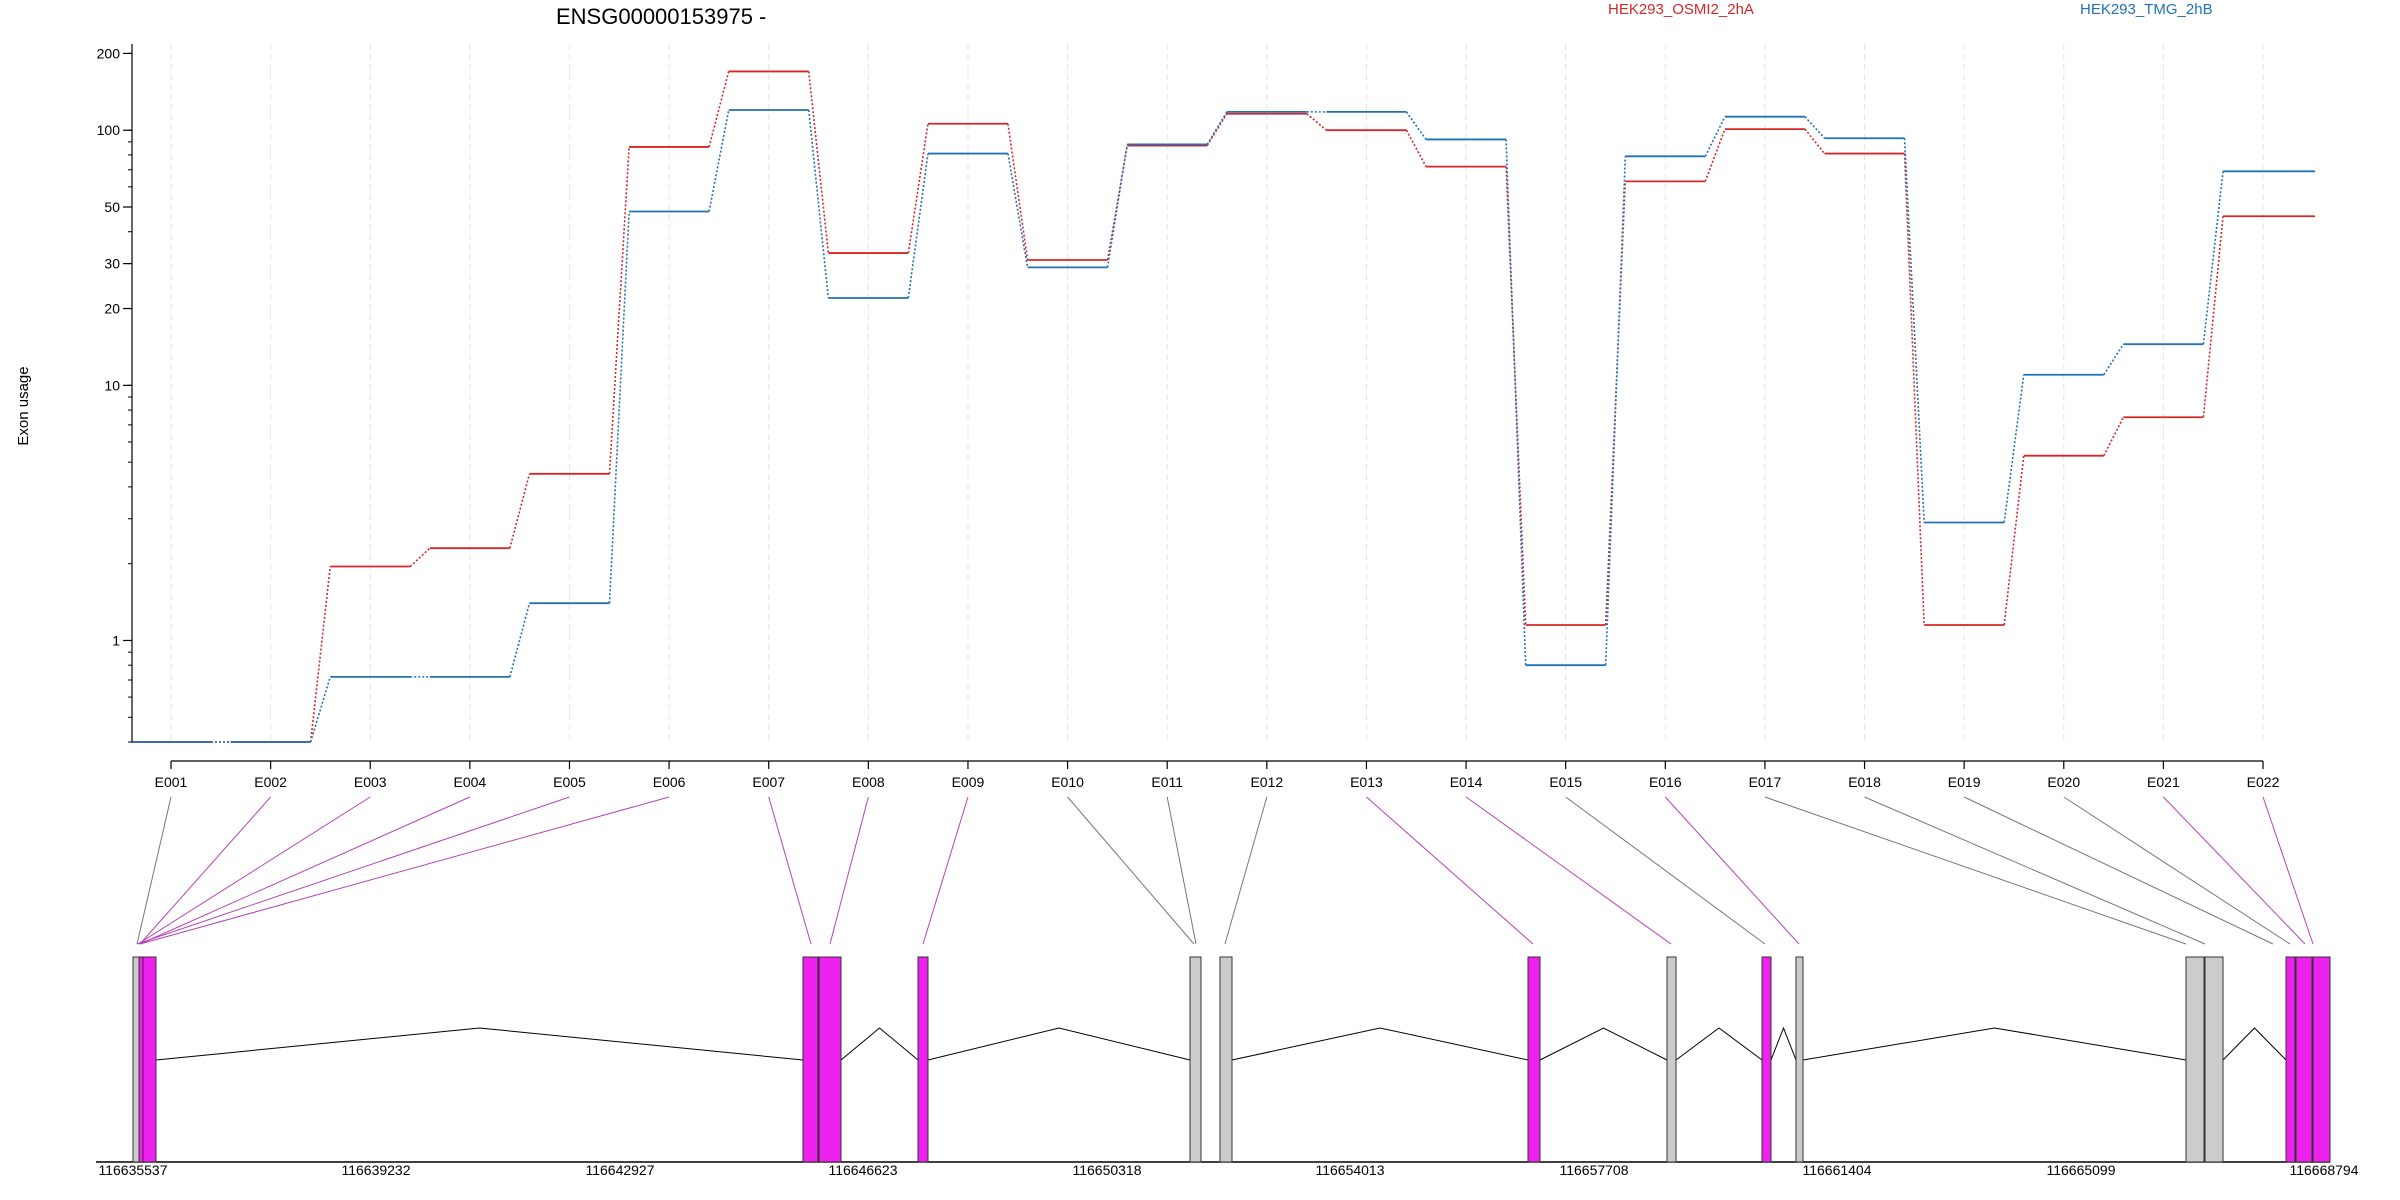 The height and width of the screenshot is (1200, 2400). What do you see at coordinates (23, 405) in the screenshot?
I see `y-axis-label: Exon usage` at bounding box center [23, 405].